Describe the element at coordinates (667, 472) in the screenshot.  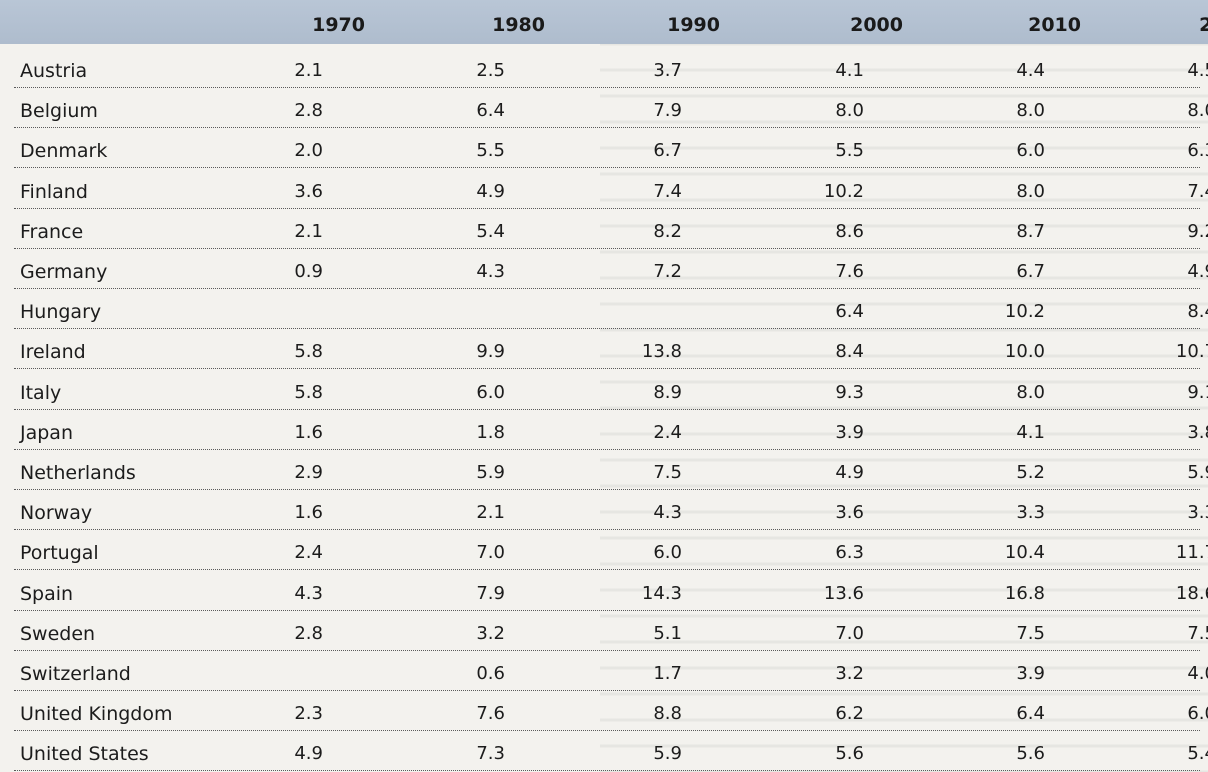
I see `value-cell: 7.5` at that location.